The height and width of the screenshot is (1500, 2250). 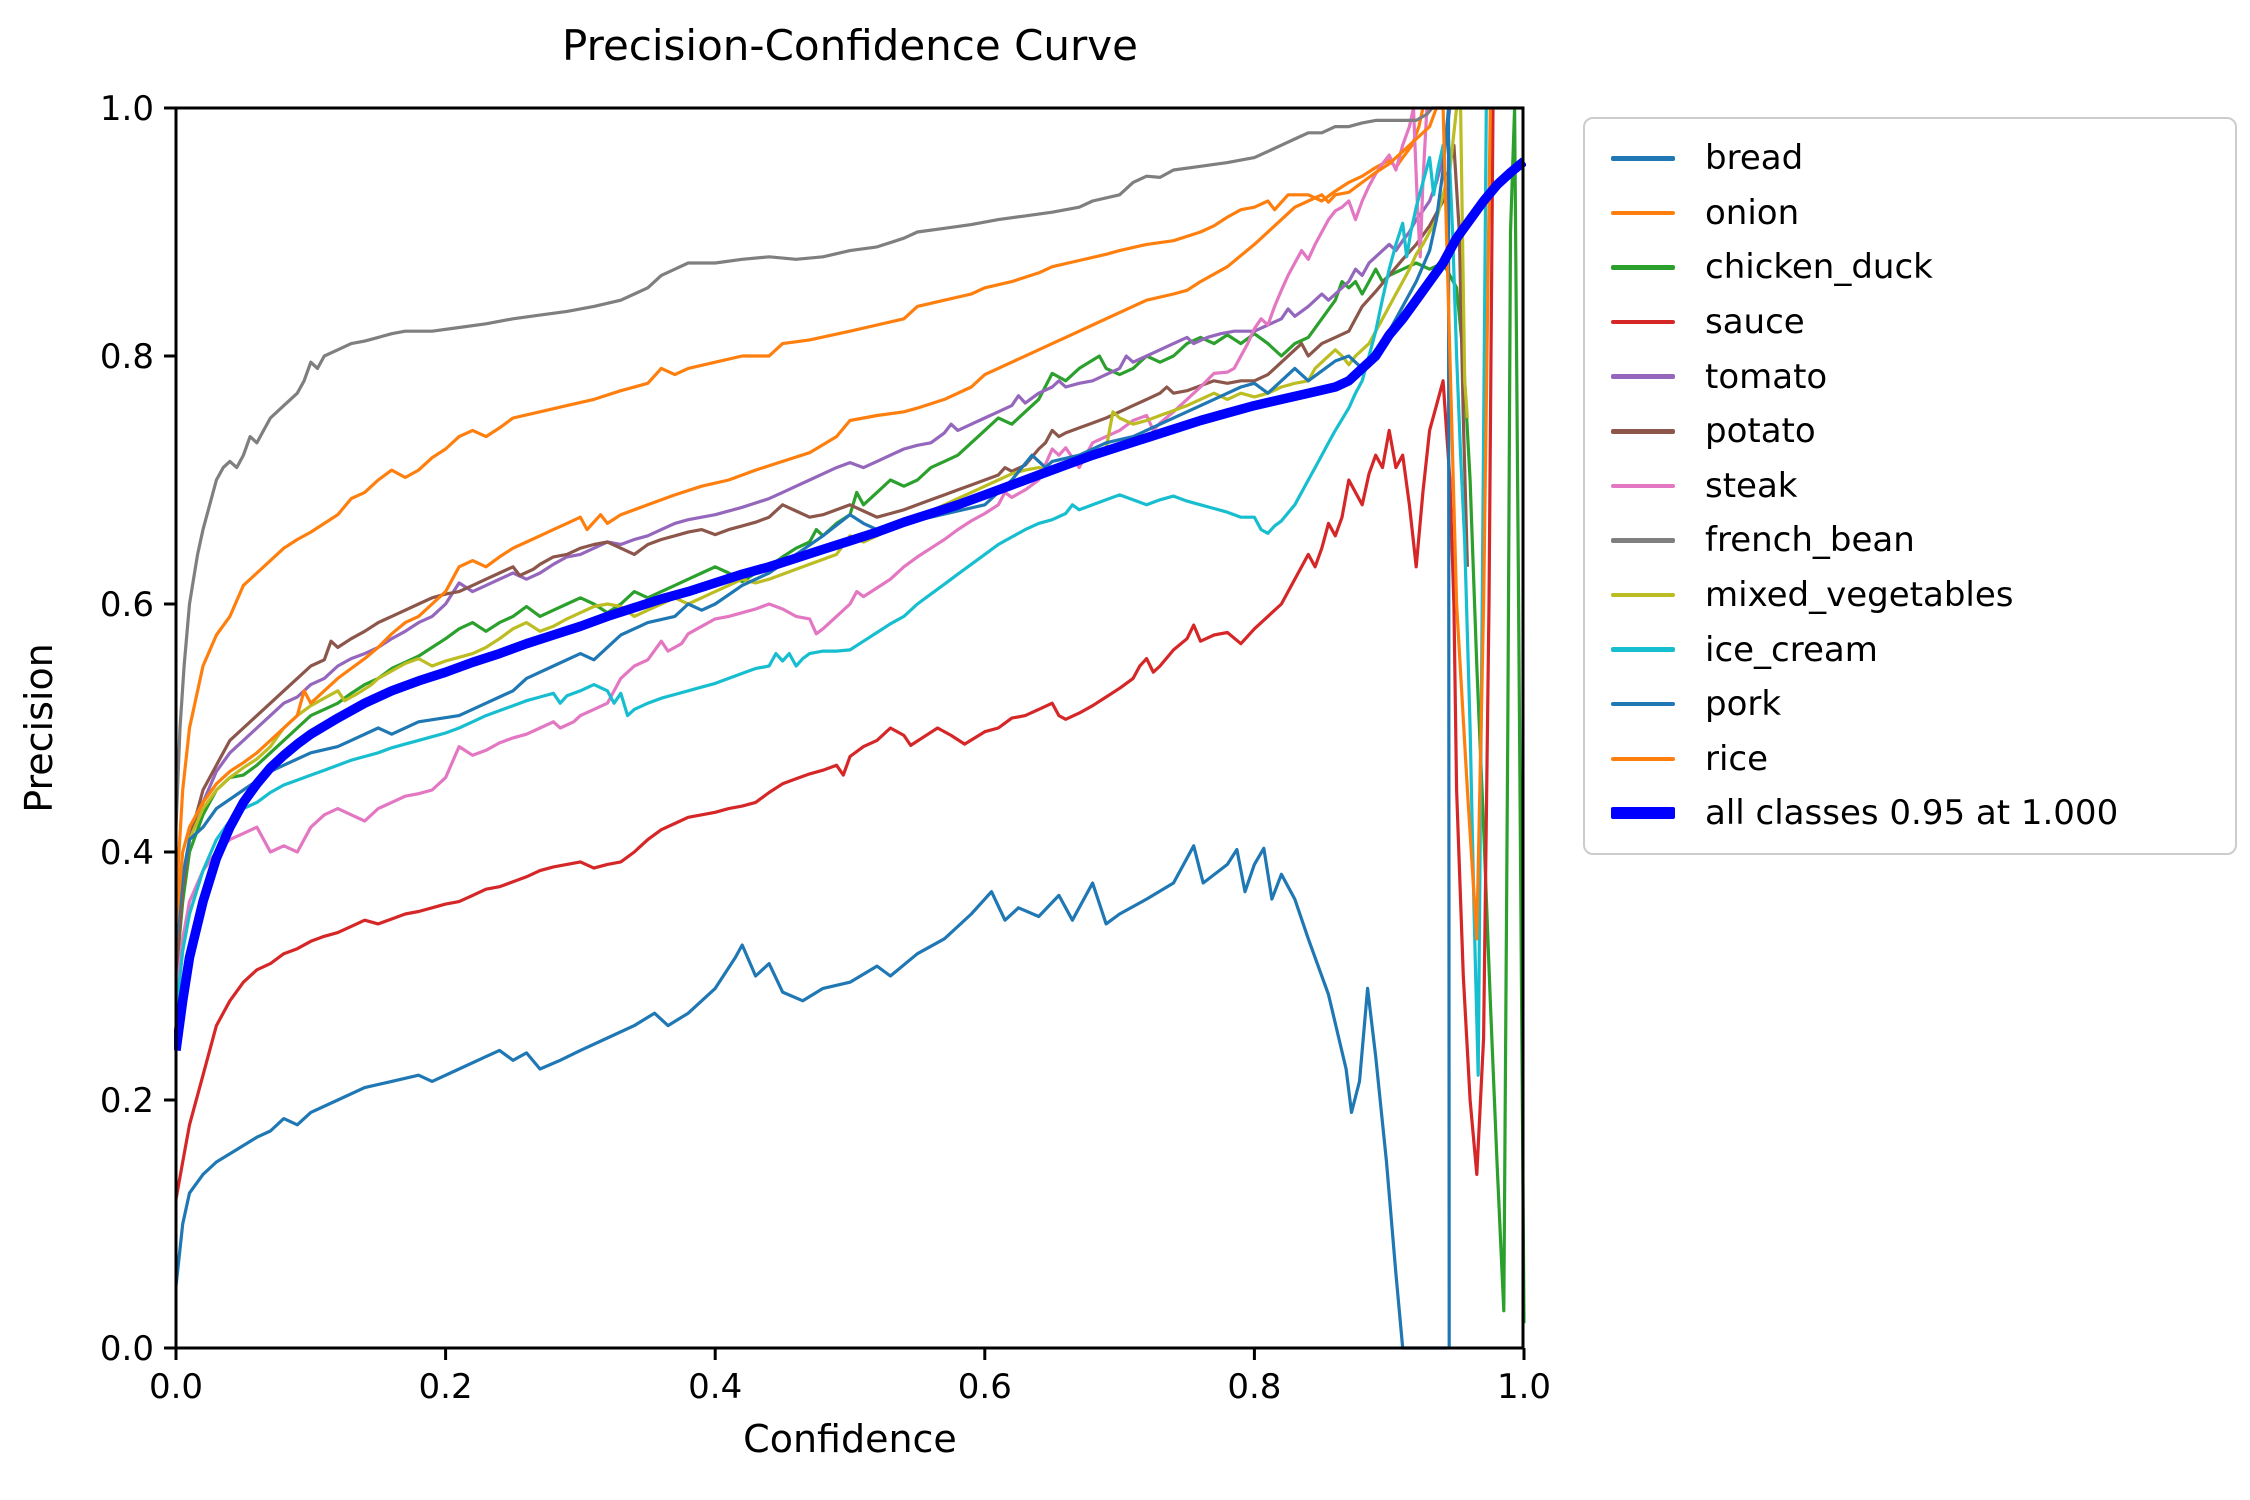 I want to click on legend-label: all classes 0.95 at 1.000, so click(x=1912, y=813).